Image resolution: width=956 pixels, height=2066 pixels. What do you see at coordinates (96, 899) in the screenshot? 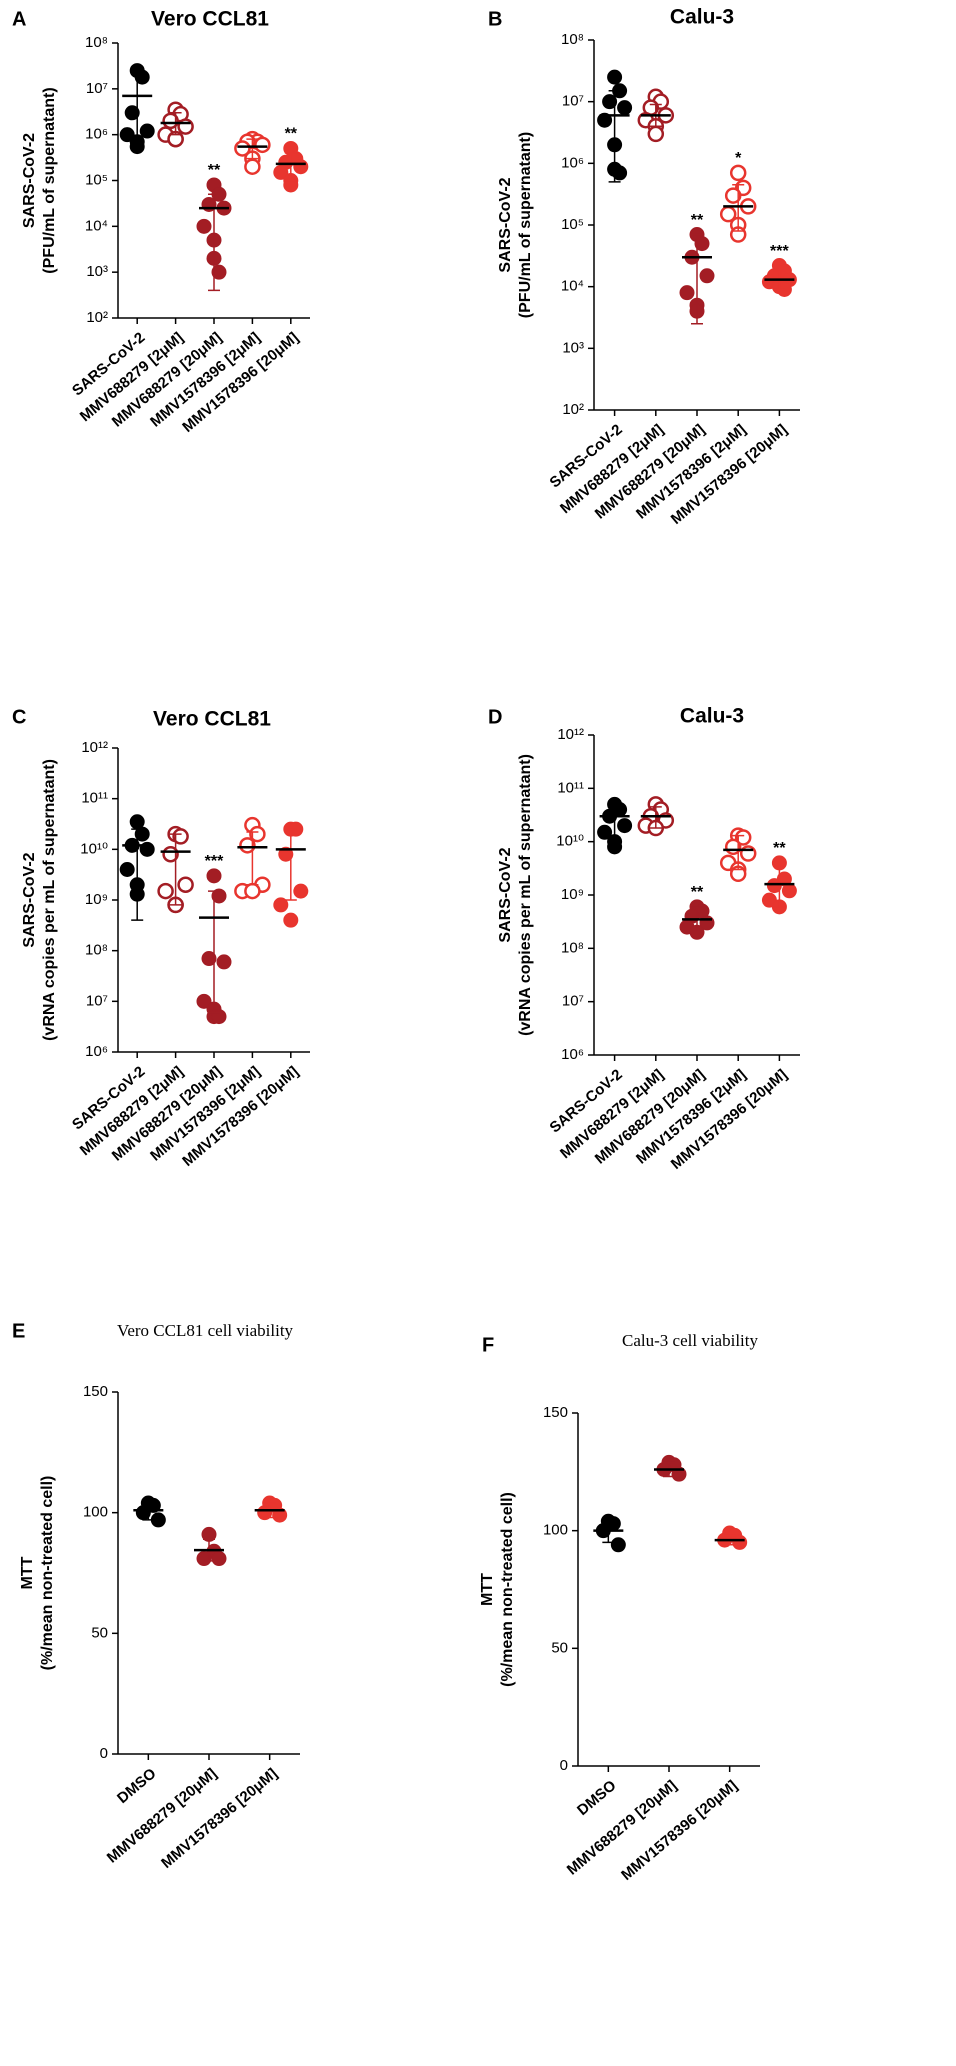
I see `y-tick-label: 10⁹` at bounding box center [96, 899].